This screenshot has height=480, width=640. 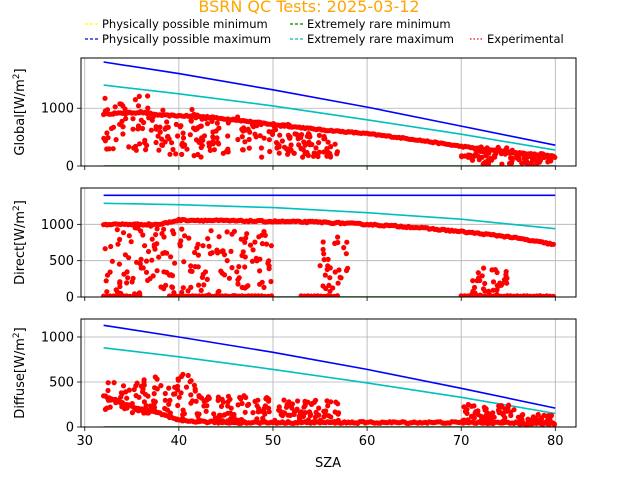 I want to click on experimental-points, so click(x=329, y=129).